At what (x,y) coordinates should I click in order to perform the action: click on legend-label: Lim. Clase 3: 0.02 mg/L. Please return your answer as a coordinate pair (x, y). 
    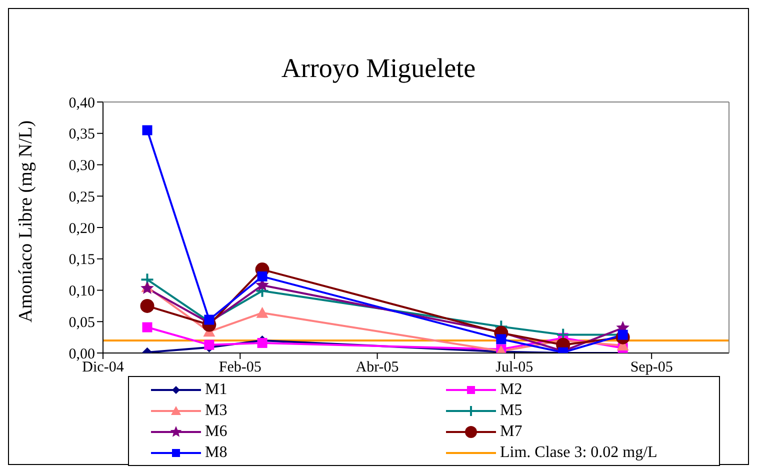
    Looking at the image, I should click on (579, 453).